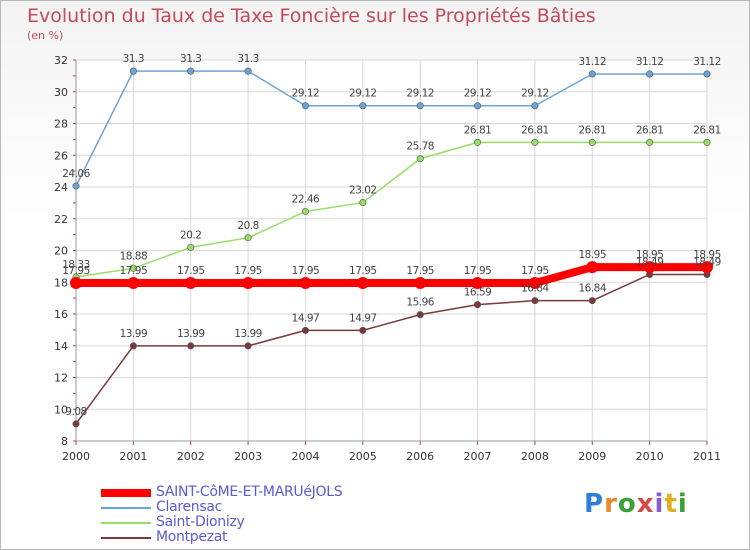  Describe the element at coordinates (650, 456) in the screenshot. I see `x-tick-label: 2010` at that location.